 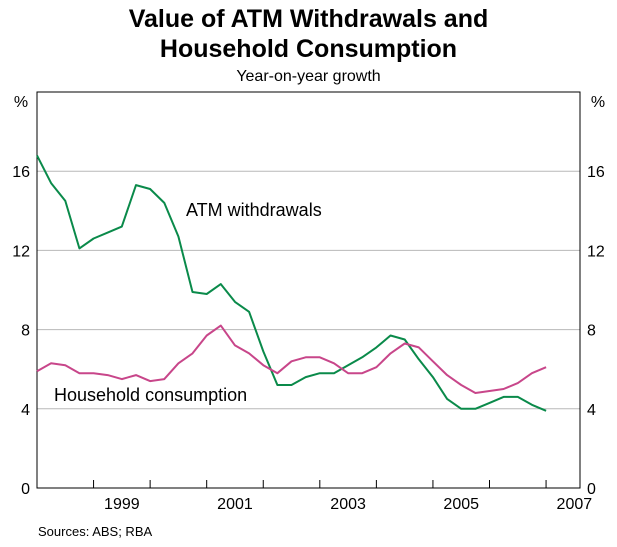 What do you see at coordinates (95, 531) in the screenshot?
I see `source-note: Sources: ABS; RBA` at bounding box center [95, 531].